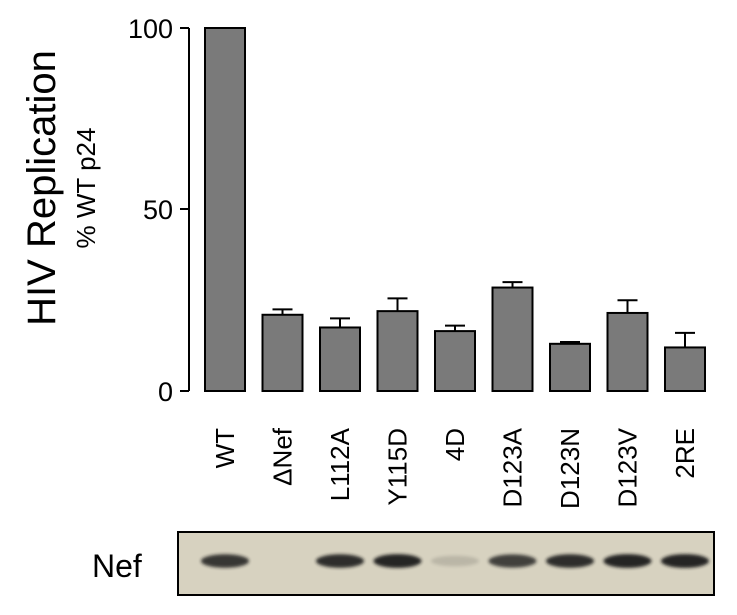 This screenshot has height=615, width=737. I want to click on bar-y115d, so click(397, 351).